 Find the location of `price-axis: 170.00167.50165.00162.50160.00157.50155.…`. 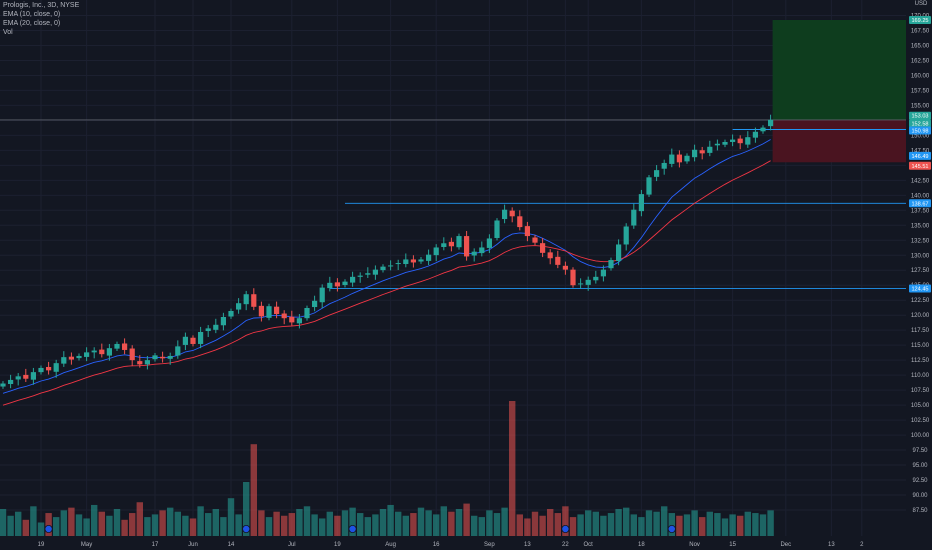

price-axis: 170.00167.50165.00162.50160.00157.50155.… is located at coordinates (920, 275).